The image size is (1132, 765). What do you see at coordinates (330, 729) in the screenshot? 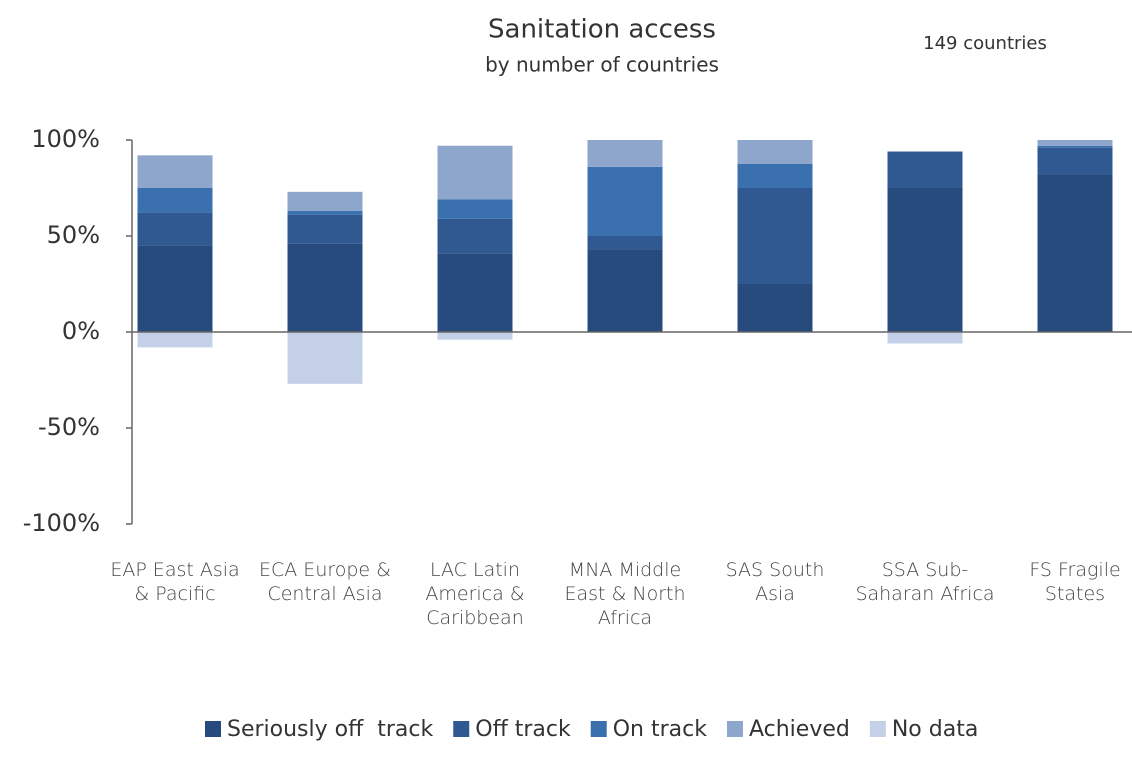
I see `legend-label: Seriously off track` at bounding box center [330, 729].